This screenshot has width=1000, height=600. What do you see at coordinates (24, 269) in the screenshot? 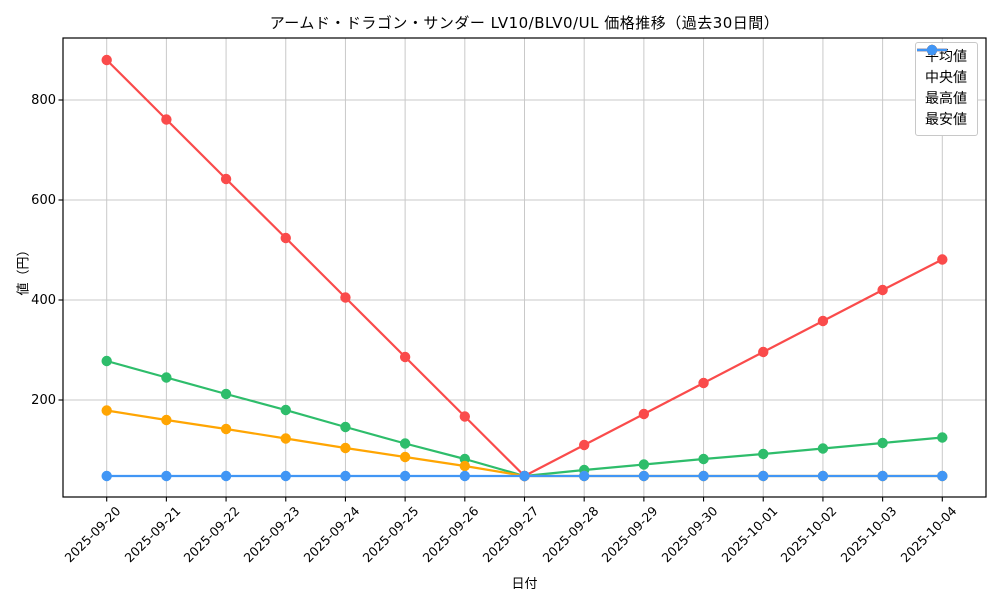
I see `y-axis-label: 値（円）` at bounding box center [24, 269].